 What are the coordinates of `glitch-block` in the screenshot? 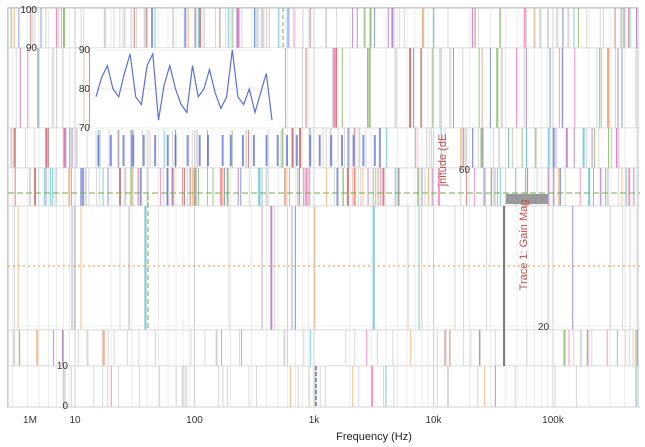 It's located at (527, 199).